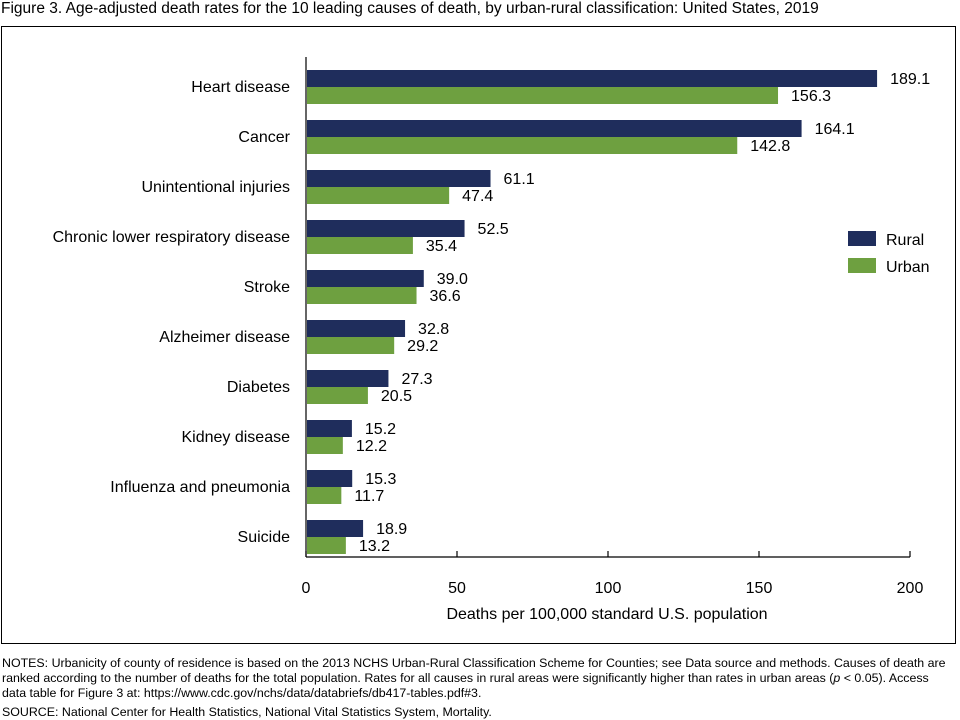  Describe the element at coordinates (493, 229) in the screenshot. I see `data-label-rural: 52.5` at that location.